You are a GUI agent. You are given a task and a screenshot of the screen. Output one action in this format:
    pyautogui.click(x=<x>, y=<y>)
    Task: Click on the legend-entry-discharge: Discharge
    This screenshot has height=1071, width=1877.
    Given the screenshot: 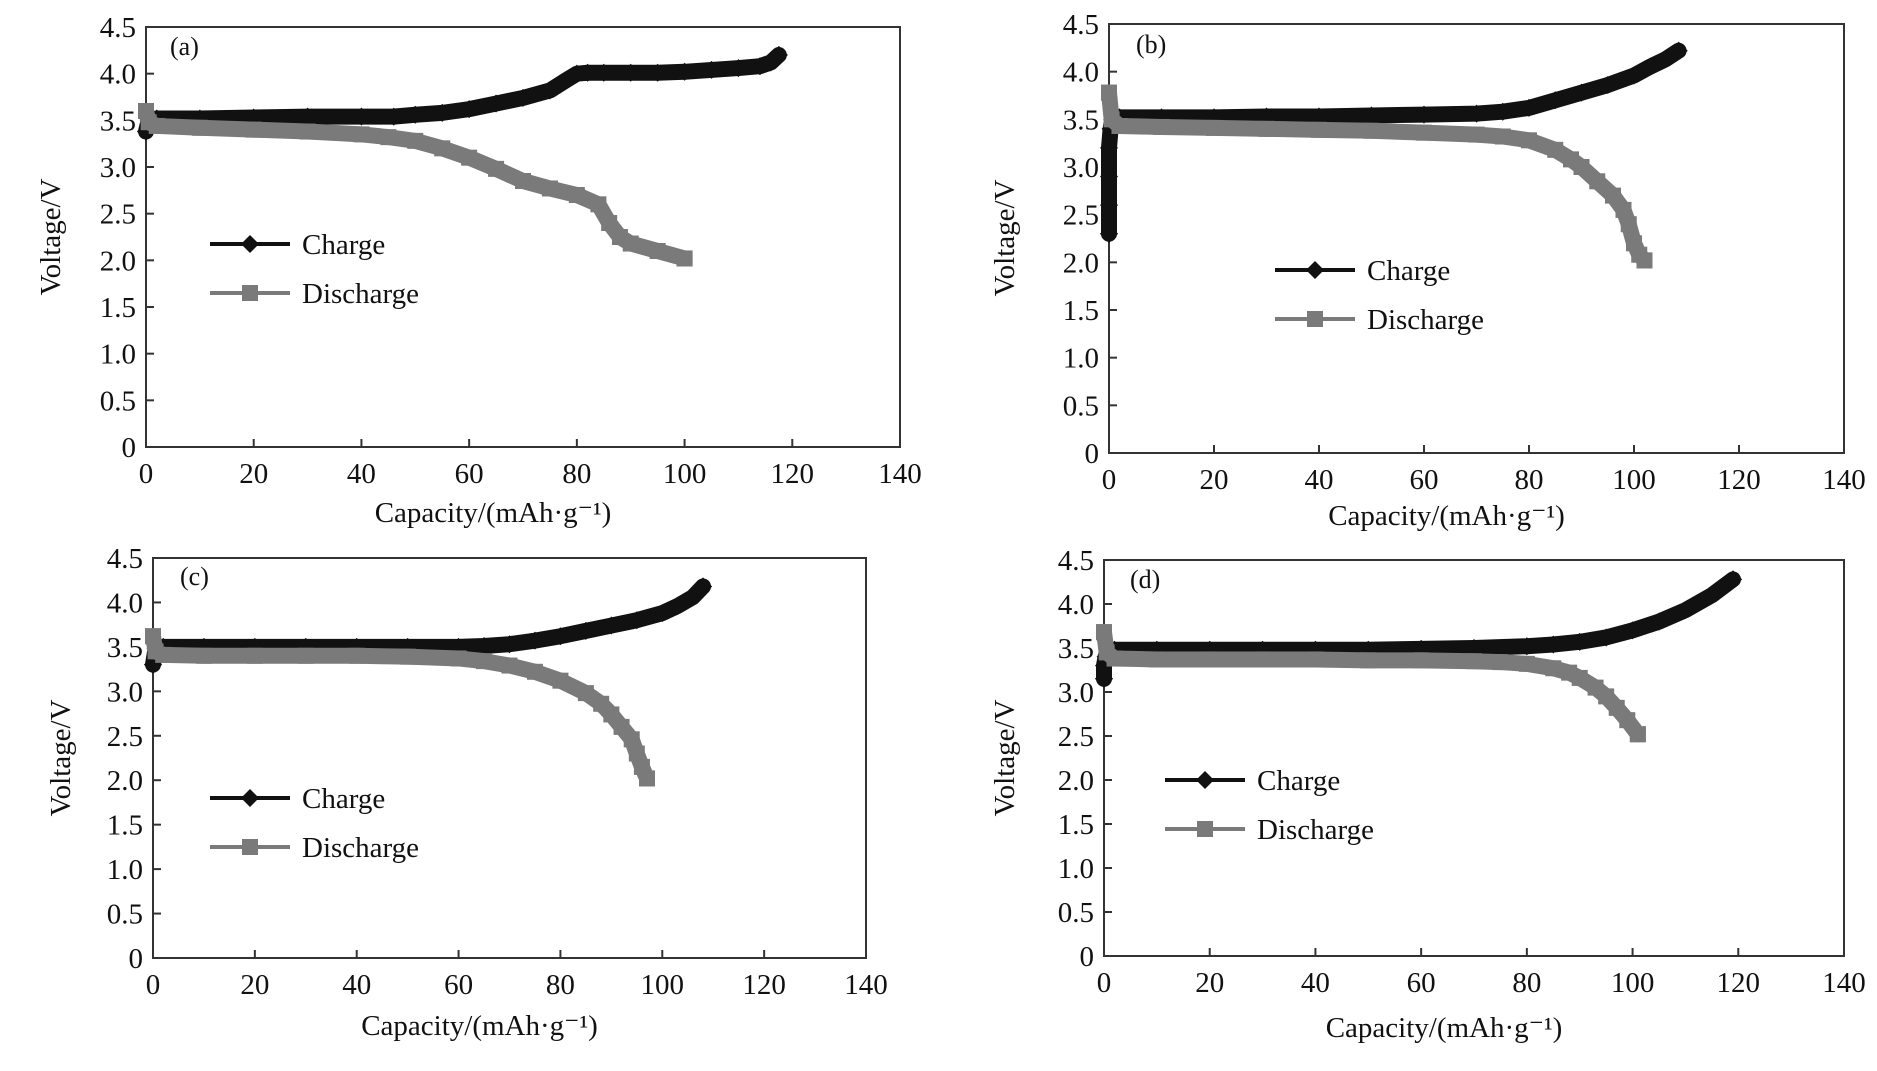 What is the action you would take?
    pyautogui.click(x=314, y=294)
    